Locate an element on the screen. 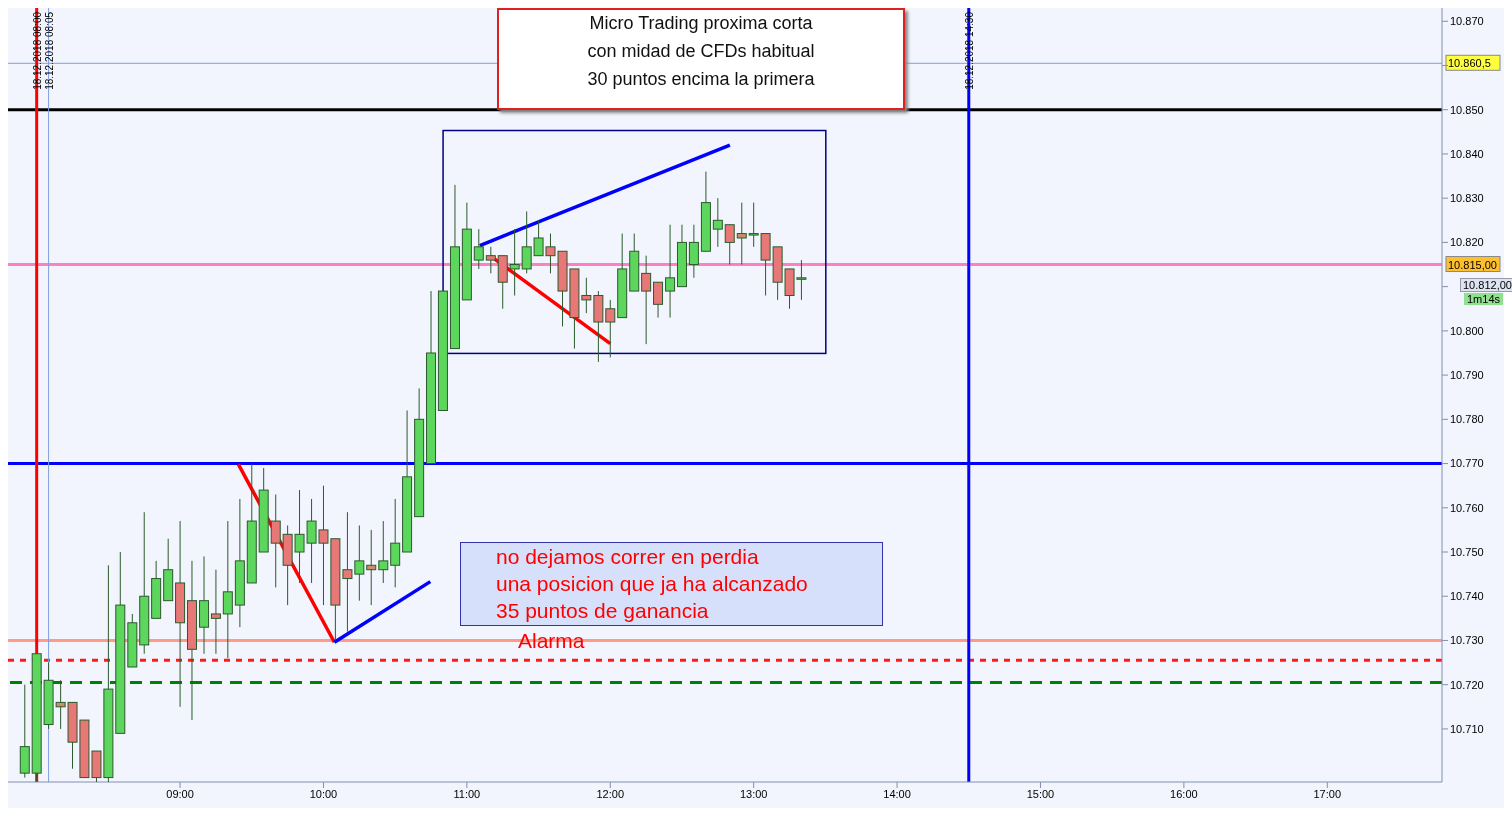  y-tick-label: 10.750 is located at coordinates (1467, 551).